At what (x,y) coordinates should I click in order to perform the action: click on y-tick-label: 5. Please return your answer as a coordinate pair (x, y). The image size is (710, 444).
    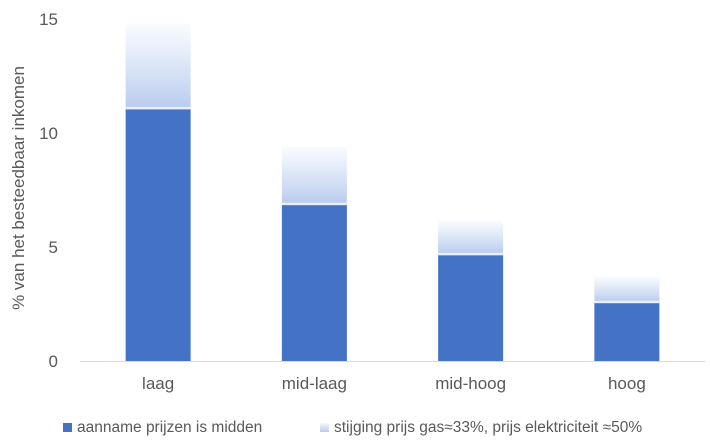
    Looking at the image, I should click on (53, 247).